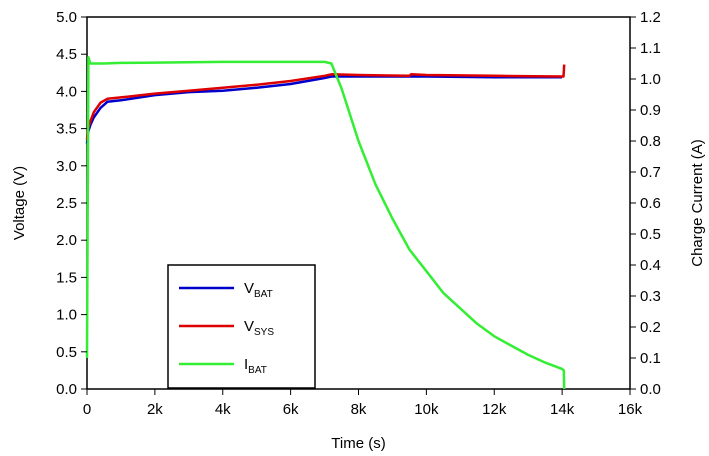  Describe the element at coordinates (19, 203) in the screenshot. I see `y-axis-left-title: Voltage (V)` at that location.